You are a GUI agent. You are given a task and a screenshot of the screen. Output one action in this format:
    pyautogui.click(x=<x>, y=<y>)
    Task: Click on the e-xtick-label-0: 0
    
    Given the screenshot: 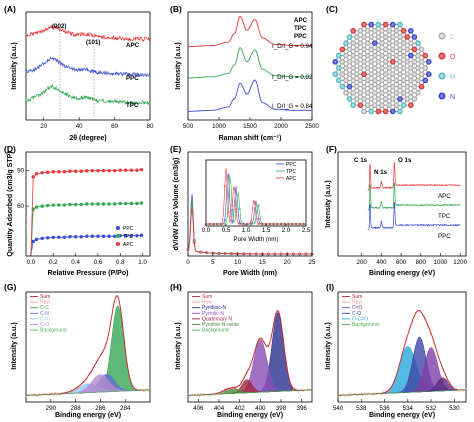 What is the action you would take?
    pyautogui.click(x=188, y=262)
    